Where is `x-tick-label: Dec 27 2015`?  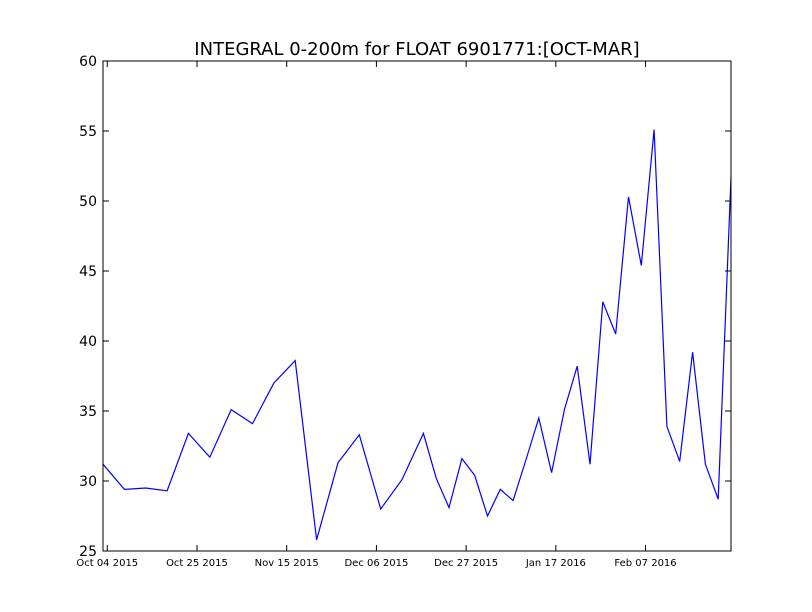
x-tick-label: Dec 27 2015 is located at coordinates (466, 563).